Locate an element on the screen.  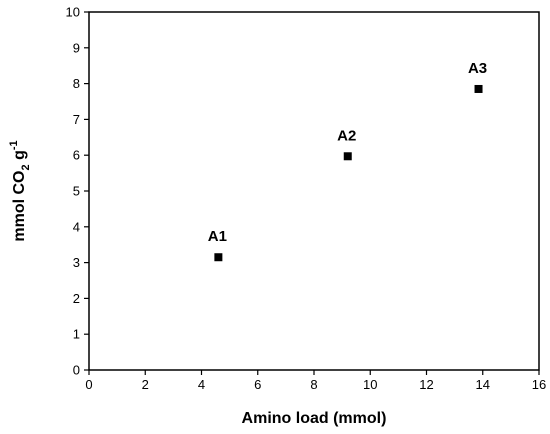
y-tick-label: 5 is located at coordinates (76, 191).